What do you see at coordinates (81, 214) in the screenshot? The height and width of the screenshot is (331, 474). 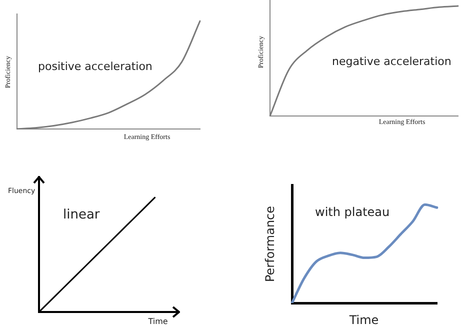 I see `annotation: linear` at bounding box center [81, 214].